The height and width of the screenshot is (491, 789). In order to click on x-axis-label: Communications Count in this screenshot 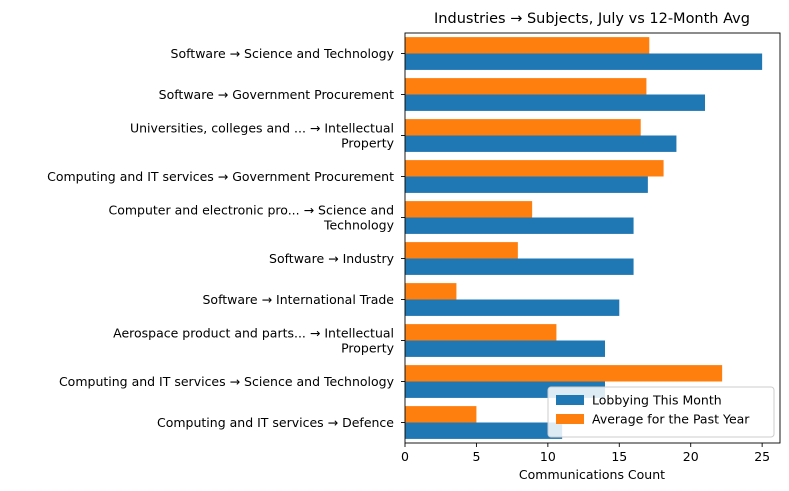, I will do `click(592, 474)`.